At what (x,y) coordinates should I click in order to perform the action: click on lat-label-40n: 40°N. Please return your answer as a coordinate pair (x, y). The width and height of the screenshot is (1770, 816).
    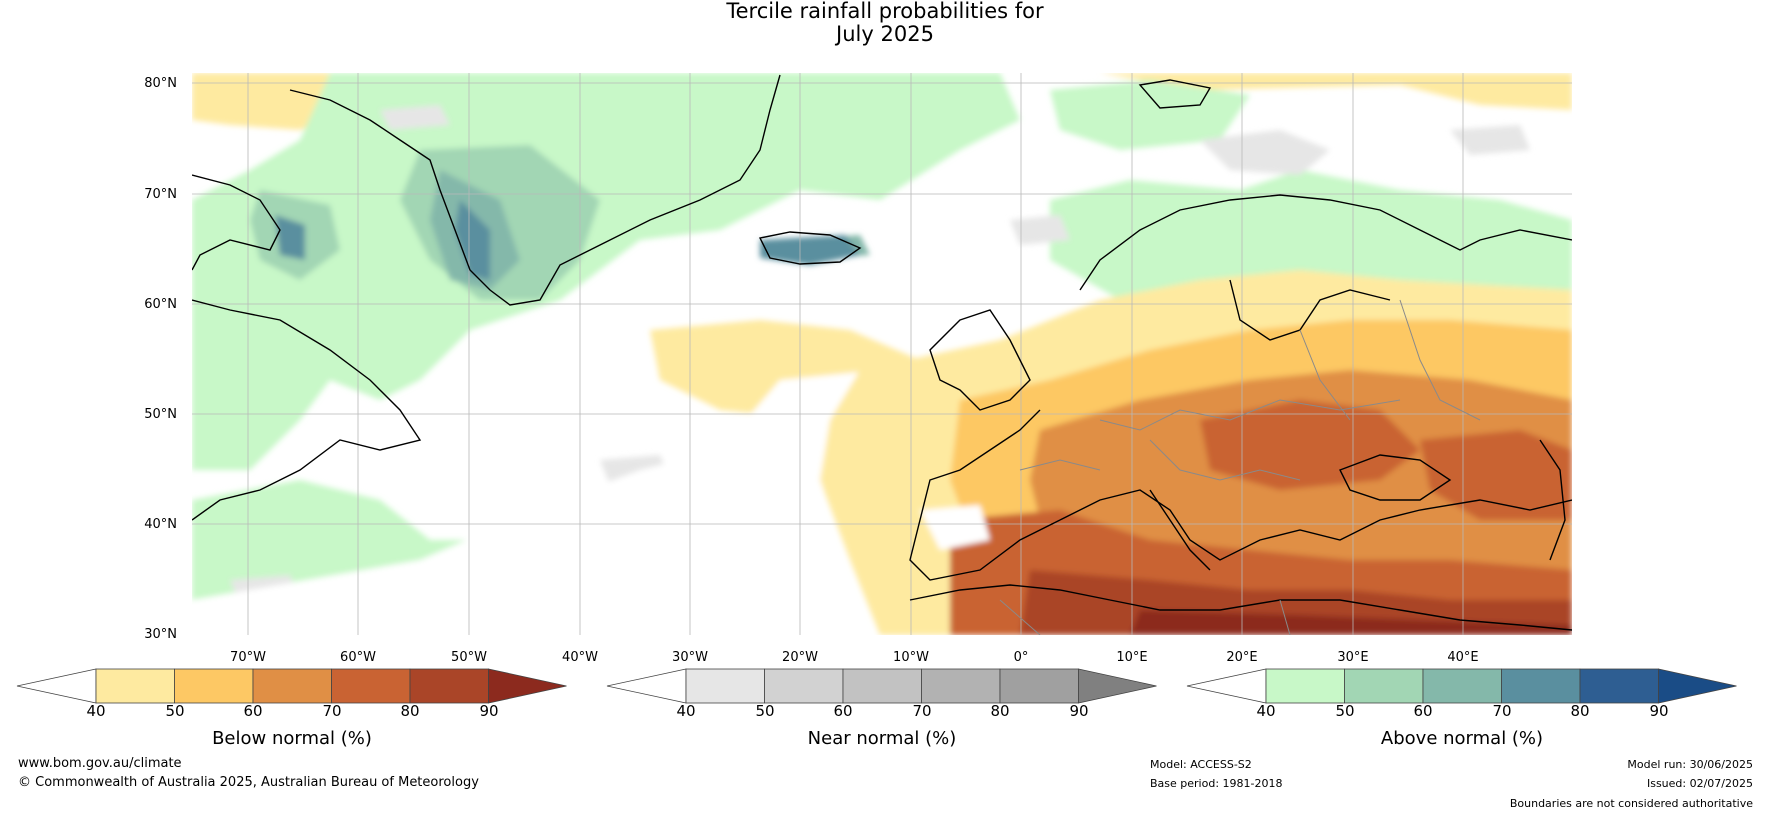
    Looking at the image, I should click on (160, 524).